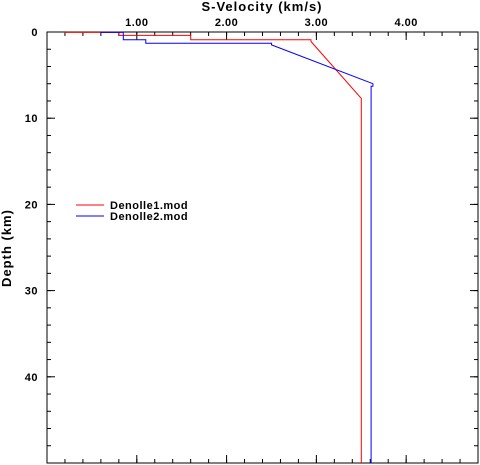 This screenshot has width=480, height=465. What do you see at coordinates (31, 119) in the screenshot?
I see `y-tick-label: 10` at bounding box center [31, 119].